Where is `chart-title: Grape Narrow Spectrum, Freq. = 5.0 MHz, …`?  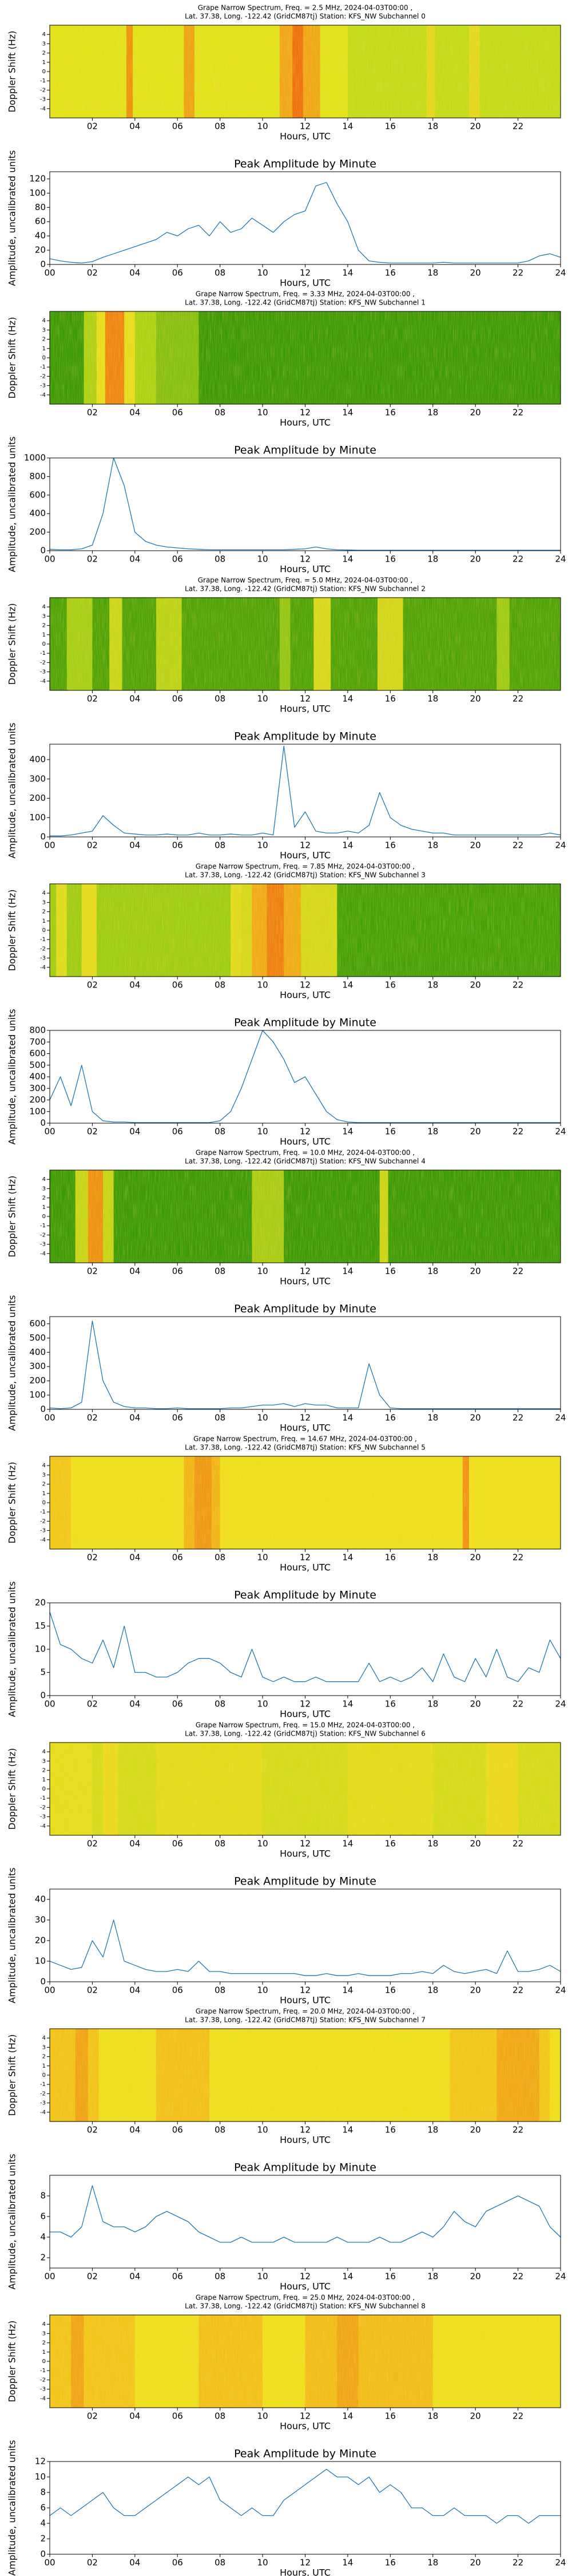
chart-title: Grape Narrow Spectrum, Freq. = 5.0 MHz, … is located at coordinates (305, 580).